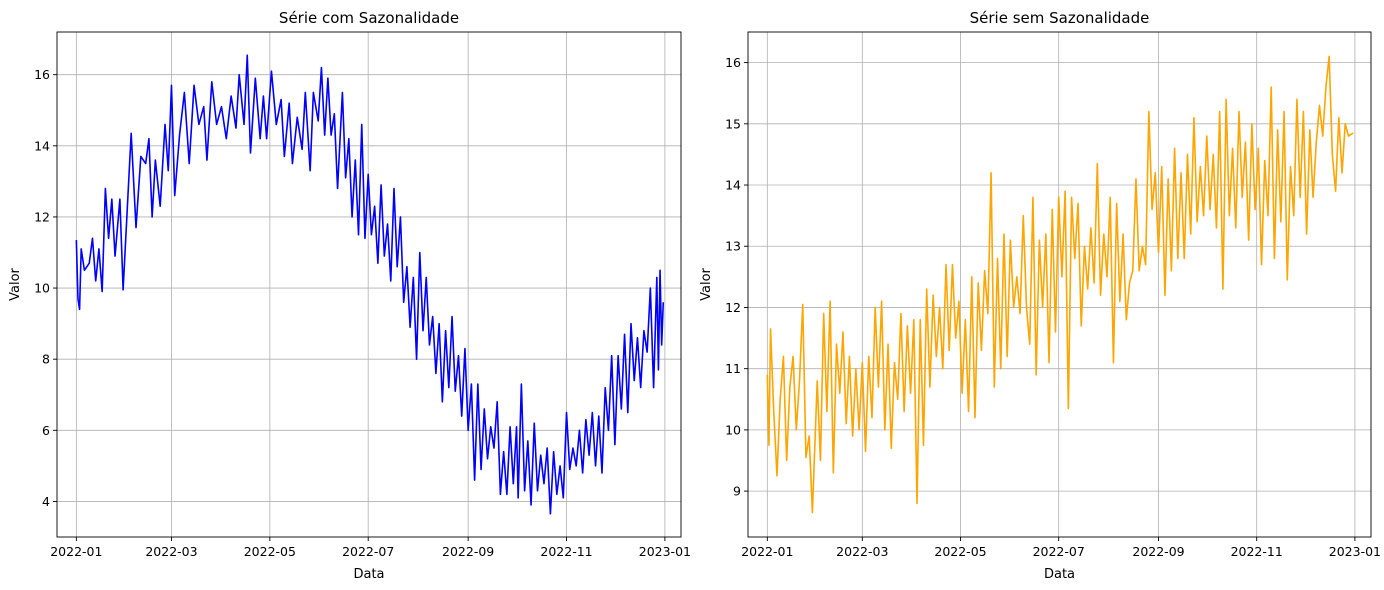 This screenshot has height=590, width=1384. Describe the element at coordinates (733, 246) in the screenshot. I see `y-tick-label: 13` at that location.